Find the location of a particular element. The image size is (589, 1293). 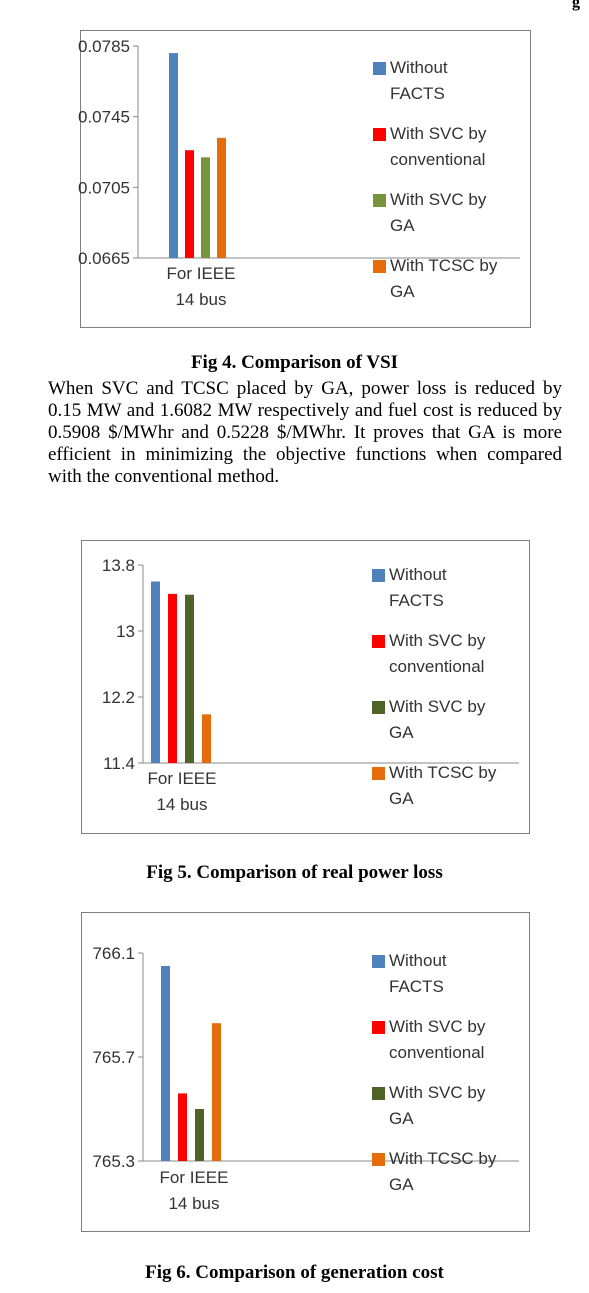

power-loss-chart-plot: 13.8 13 12.2 11.4 For IEEE 14 bus is located at coordinates (310, 685).